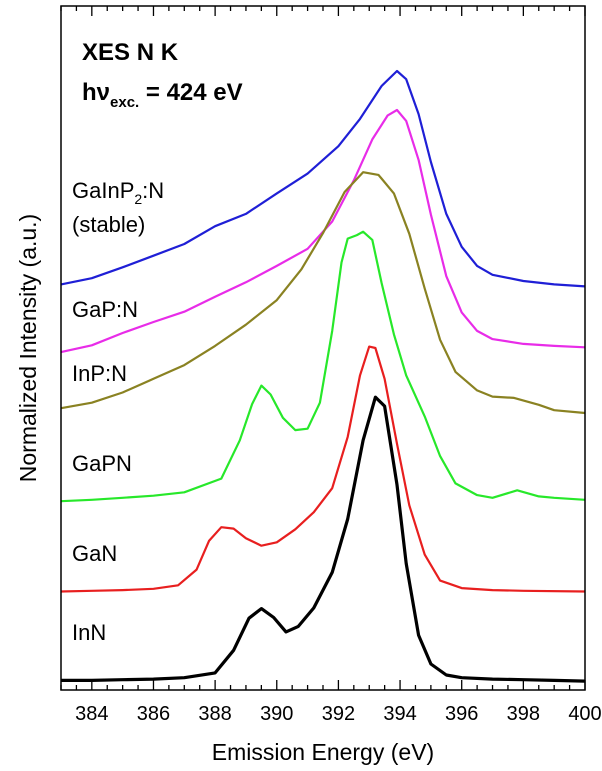 This screenshot has width=602, height=771. What do you see at coordinates (108, 224) in the screenshot?
I see `series-label-gainp2n-stable: (stable)` at bounding box center [108, 224].